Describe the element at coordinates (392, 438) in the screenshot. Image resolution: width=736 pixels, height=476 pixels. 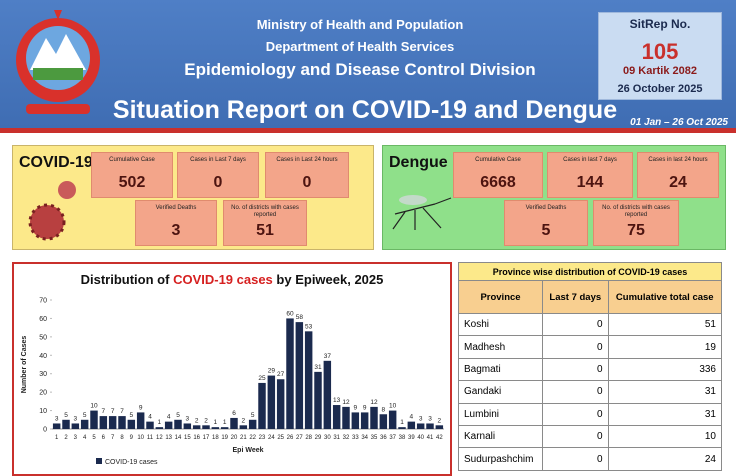
I see `x-tick-label: 37` at that location.